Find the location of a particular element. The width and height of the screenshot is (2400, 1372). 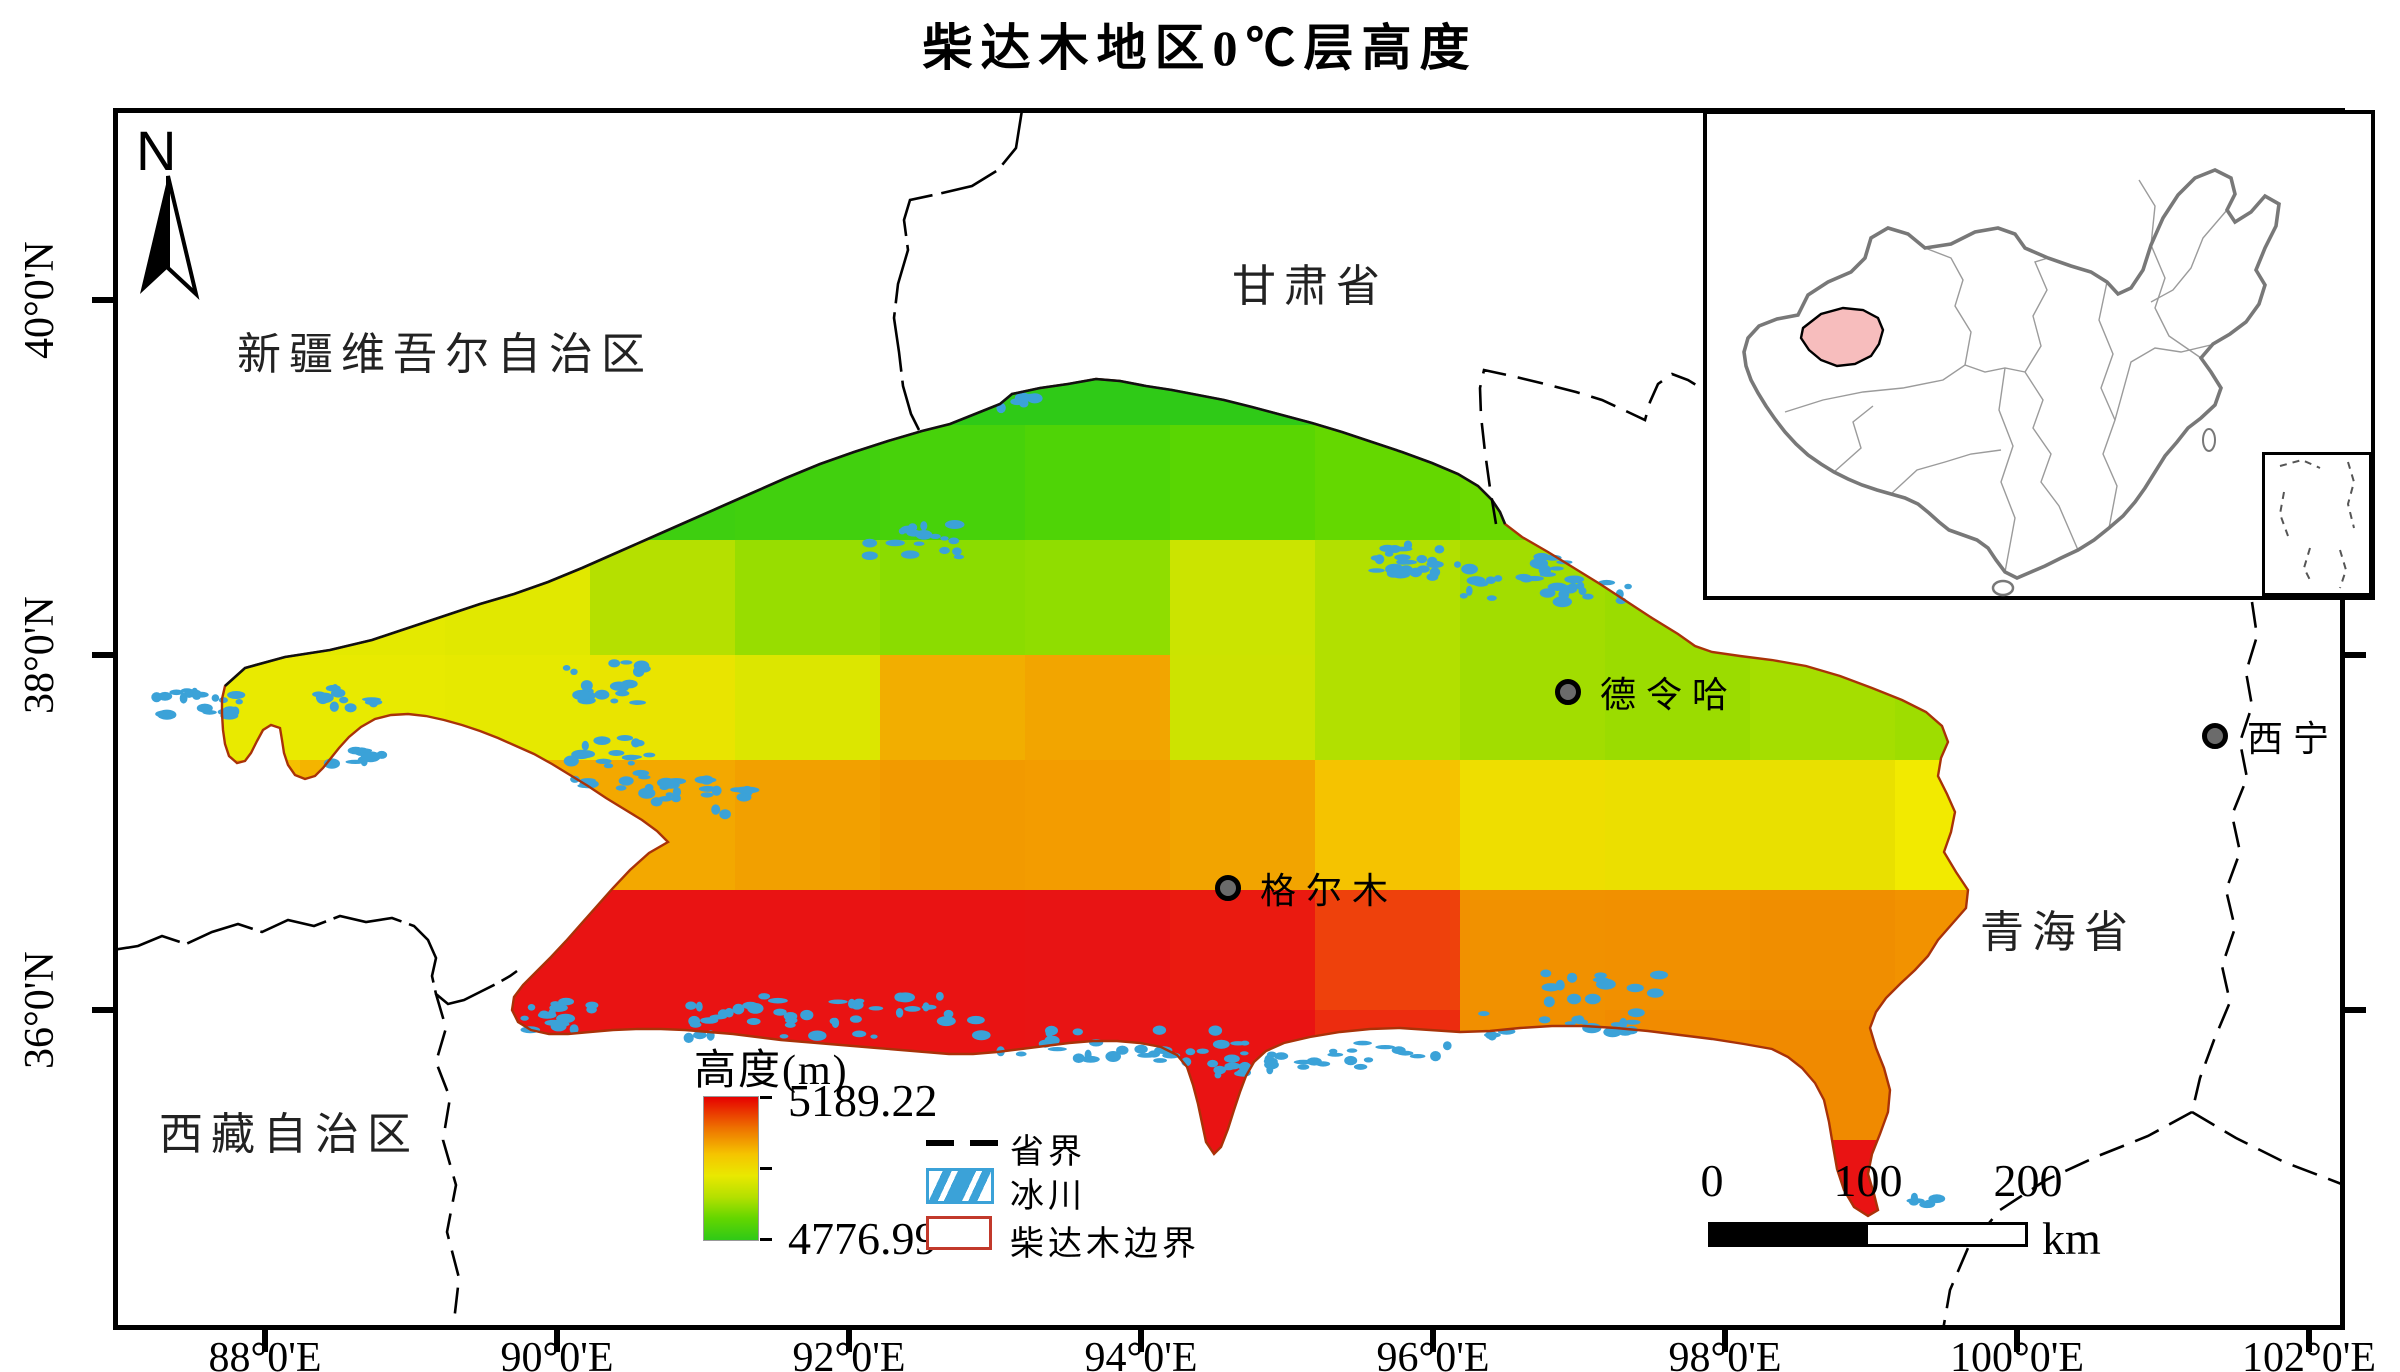

north-arrow-label: N is located at coordinates (156, 150).